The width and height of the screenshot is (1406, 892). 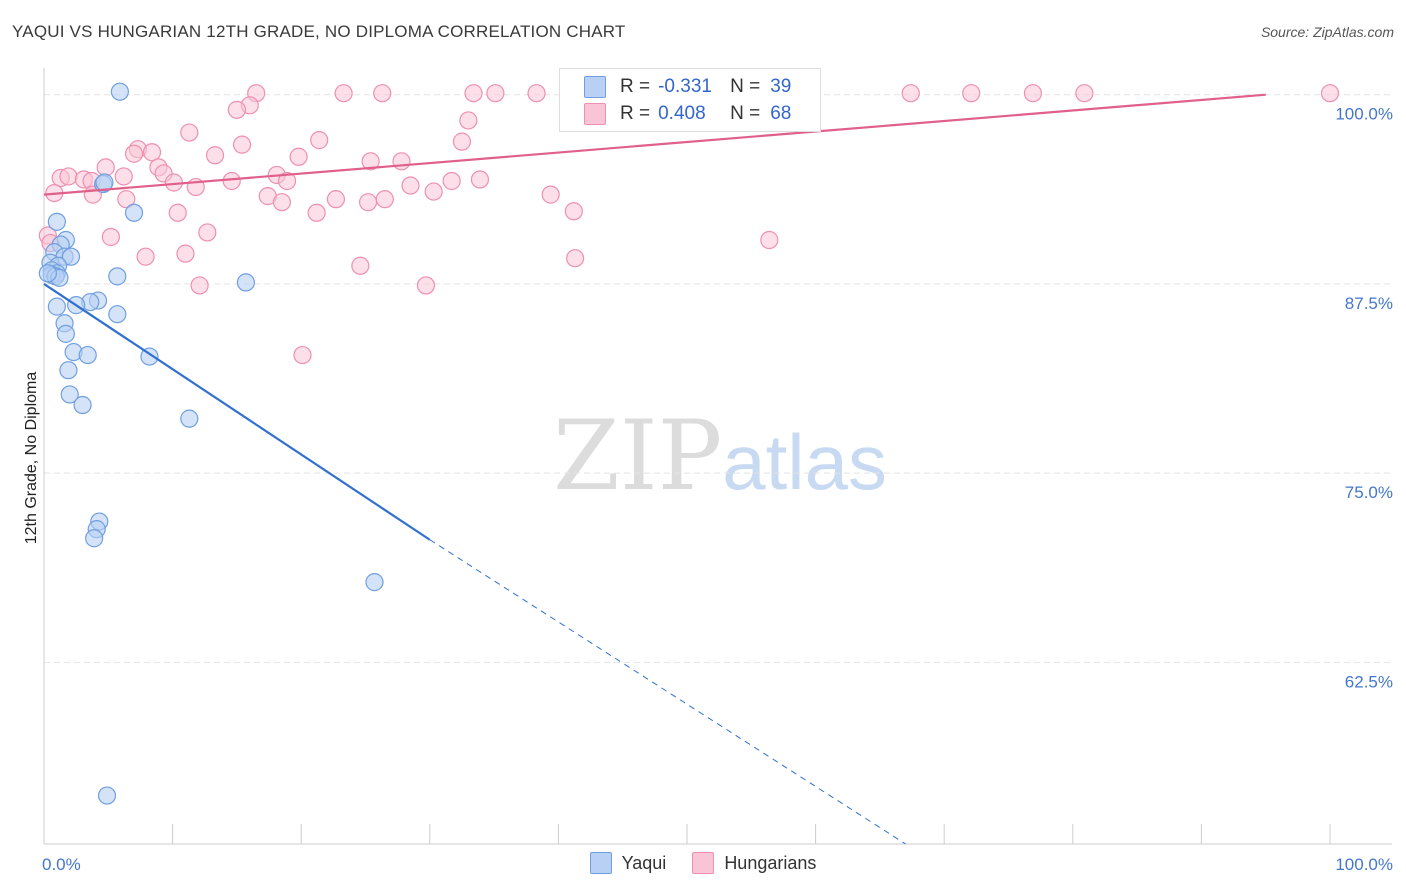 What do you see at coordinates (1369, 492) in the screenshot?
I see `y-tick-label: 75.0%` at bounding box center [1369, 492].